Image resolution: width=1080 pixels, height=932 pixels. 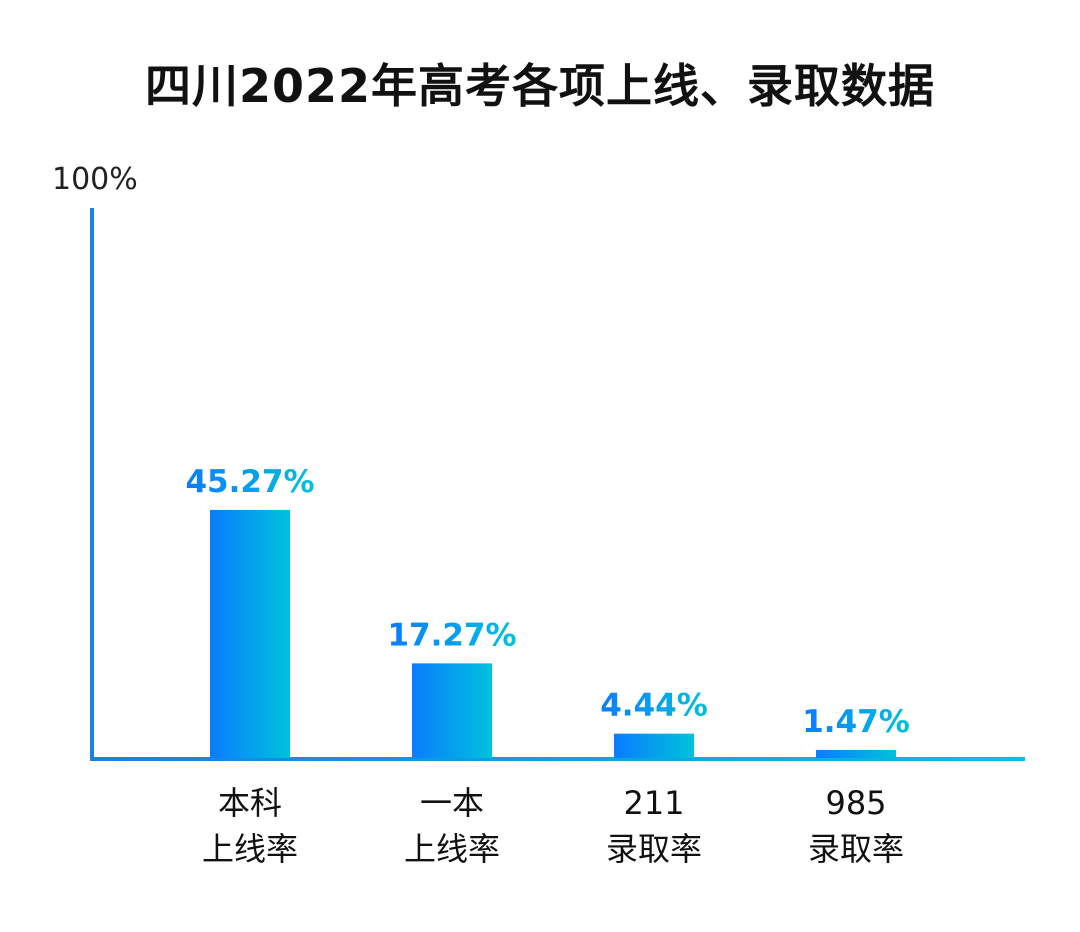 What do you see at coordinates (452, 803) in the screenshot?
I see `x-tick-label: 一本` at bounding box center [452, 803].